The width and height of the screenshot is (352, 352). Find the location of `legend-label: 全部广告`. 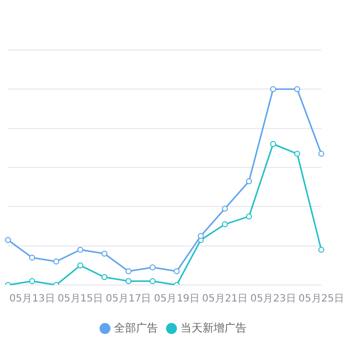

legend-label: 全部广告 is located at coordinates (136, 327).